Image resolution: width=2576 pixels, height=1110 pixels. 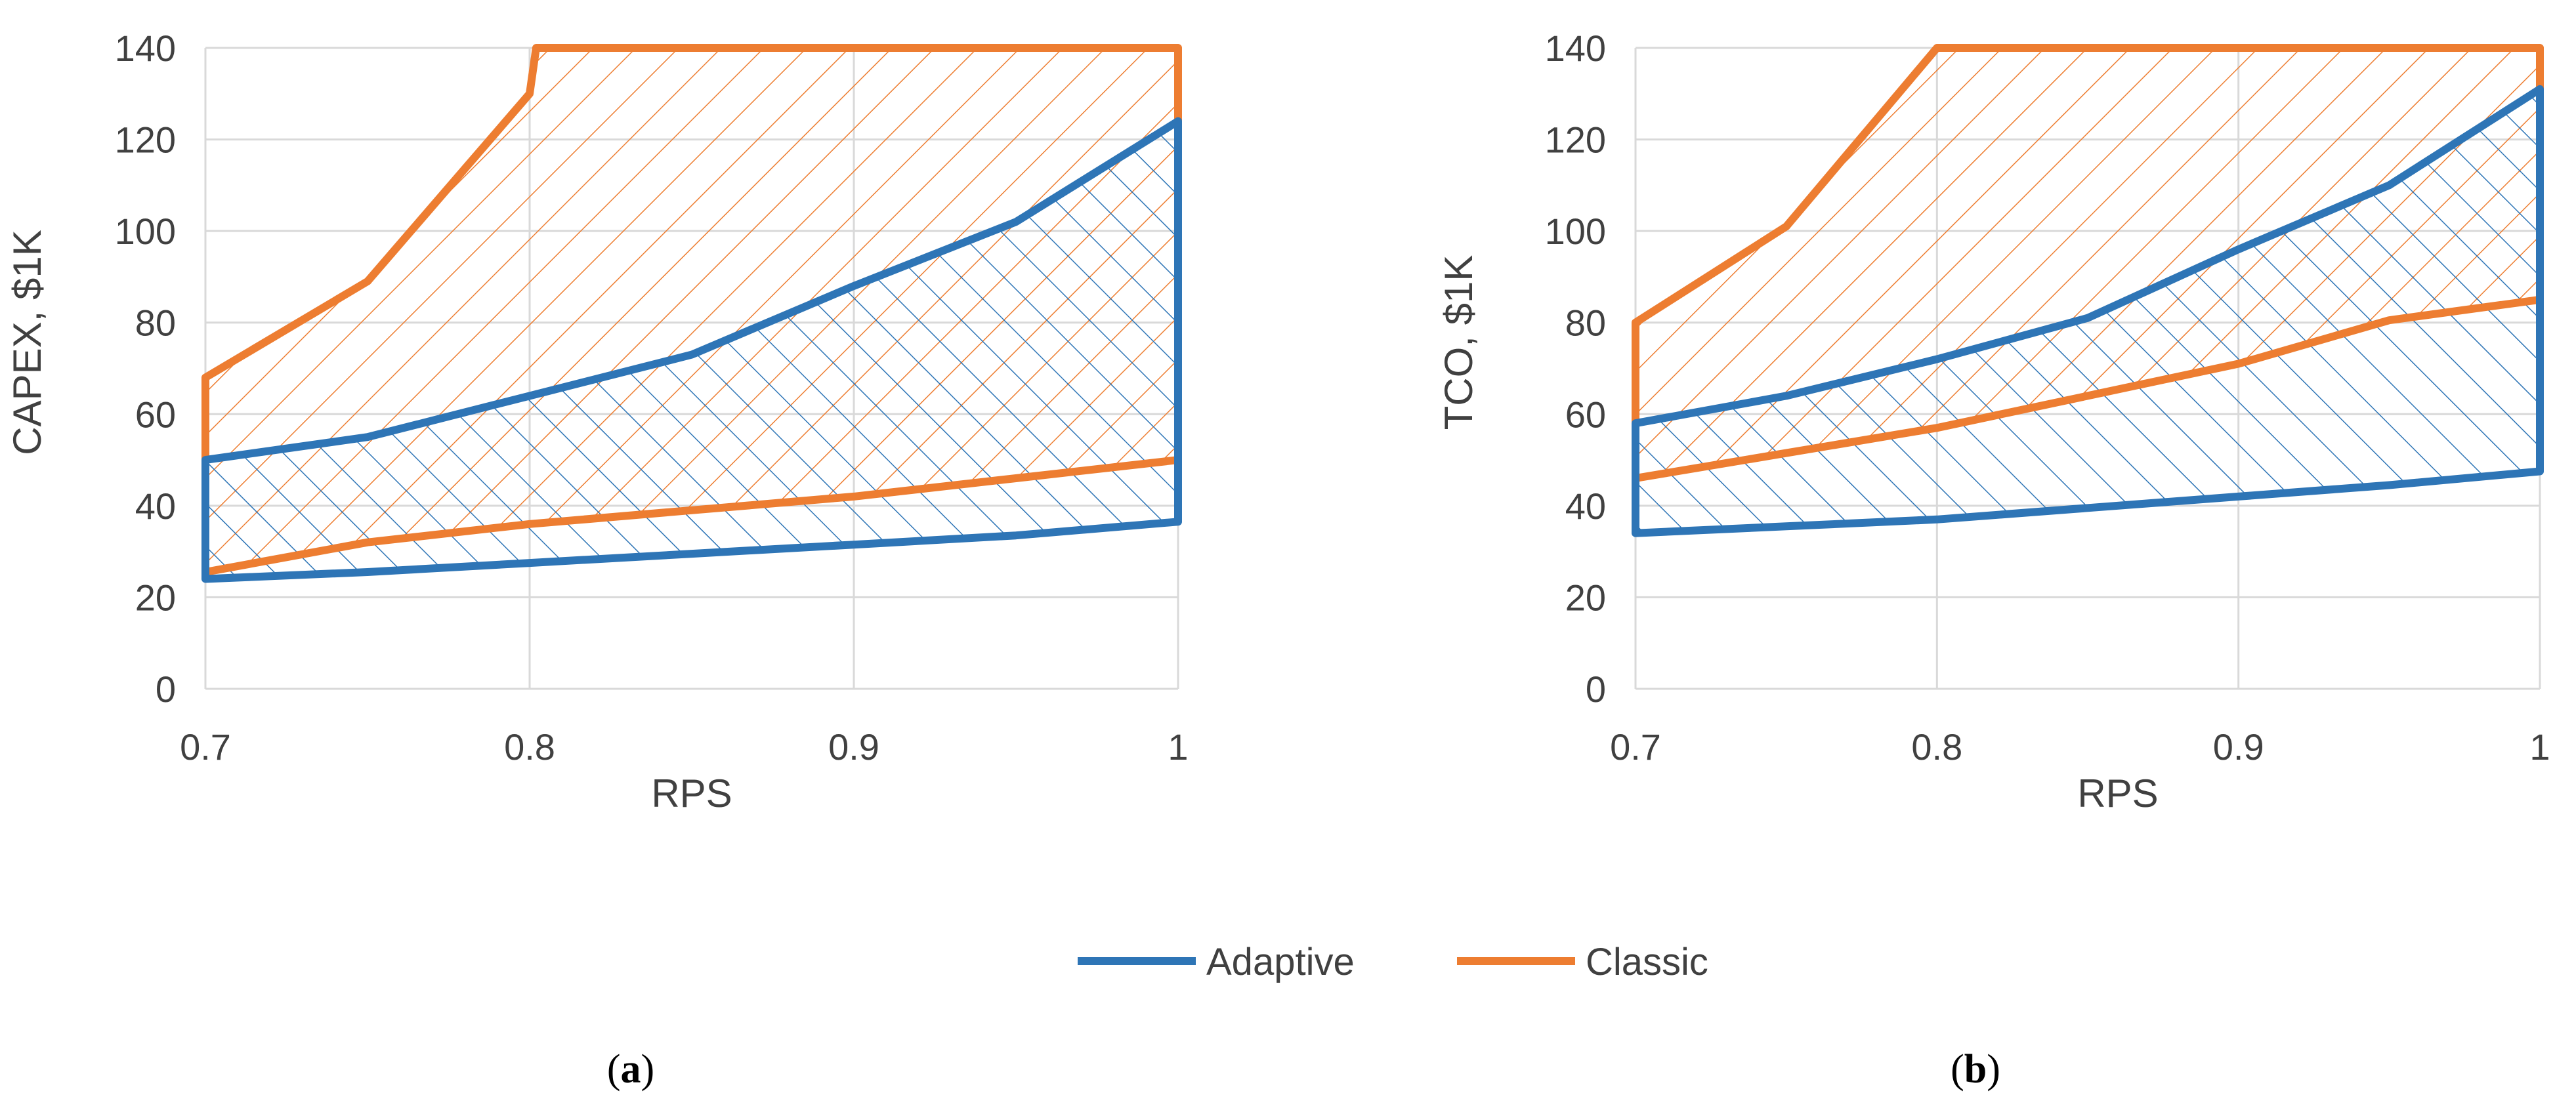 I want to click on area-adaptive, so click(x=2088, y=311).